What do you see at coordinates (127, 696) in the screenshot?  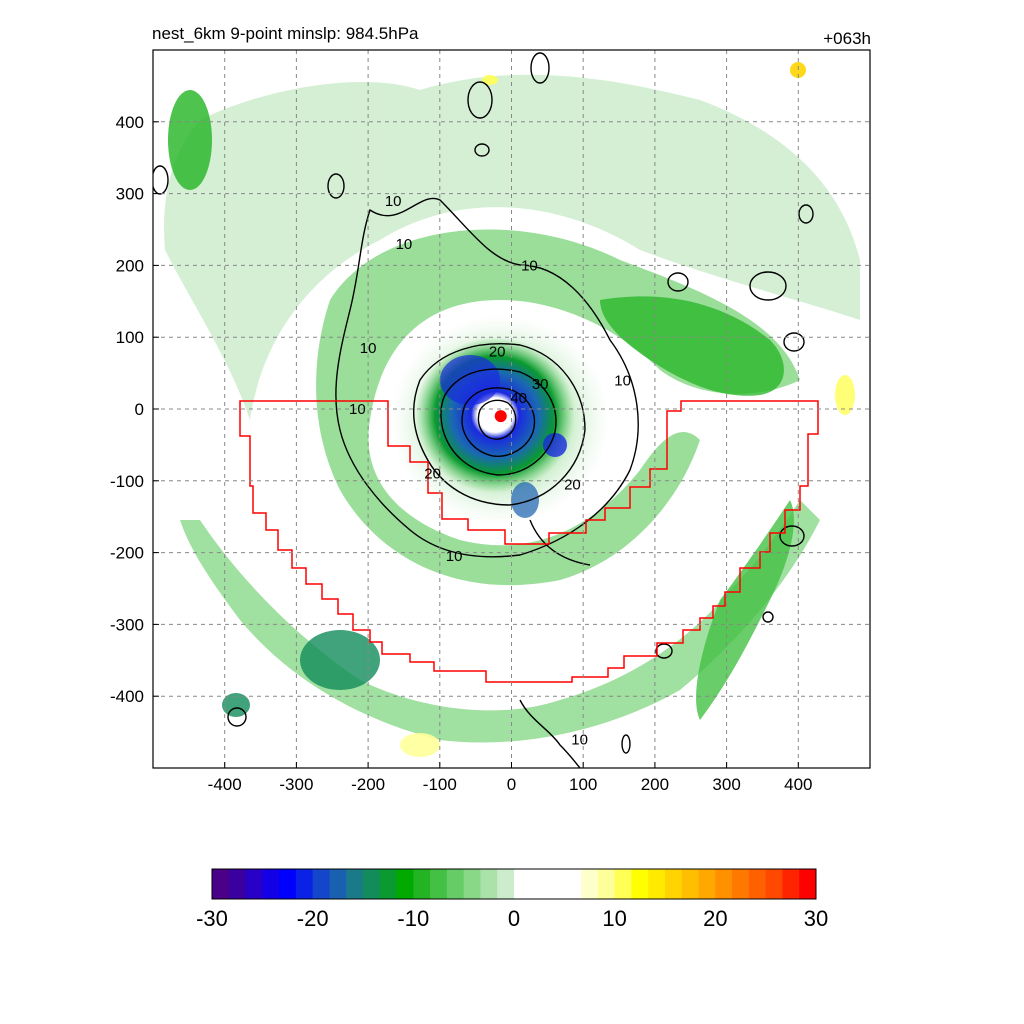 I see `y-tick-label: -400` at bounding box center [127, 696].